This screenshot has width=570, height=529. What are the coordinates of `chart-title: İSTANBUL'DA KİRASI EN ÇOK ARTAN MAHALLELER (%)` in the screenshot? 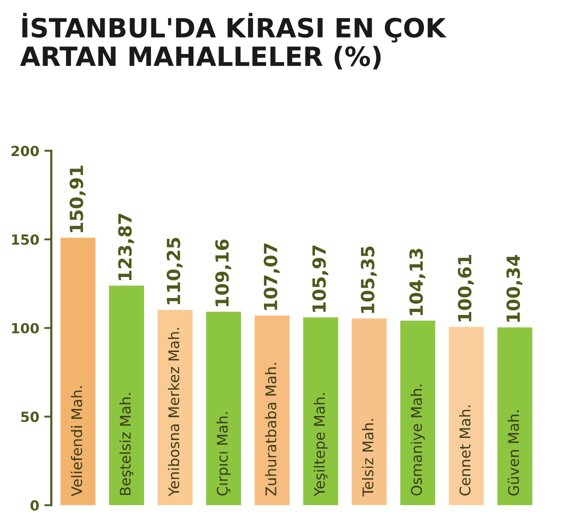 It's located at (233, 41).